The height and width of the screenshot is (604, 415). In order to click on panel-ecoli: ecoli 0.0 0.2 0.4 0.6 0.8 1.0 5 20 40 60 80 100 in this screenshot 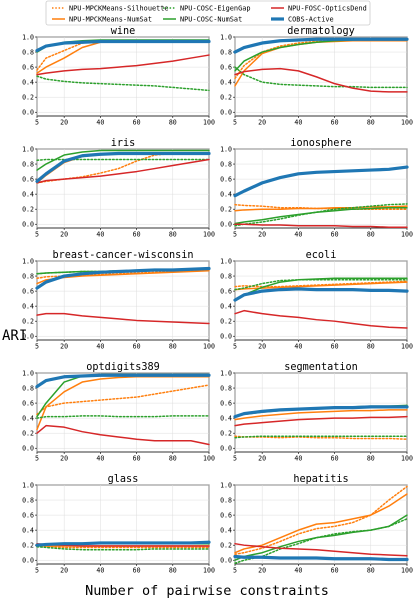, I will do `click(316, 300)`.